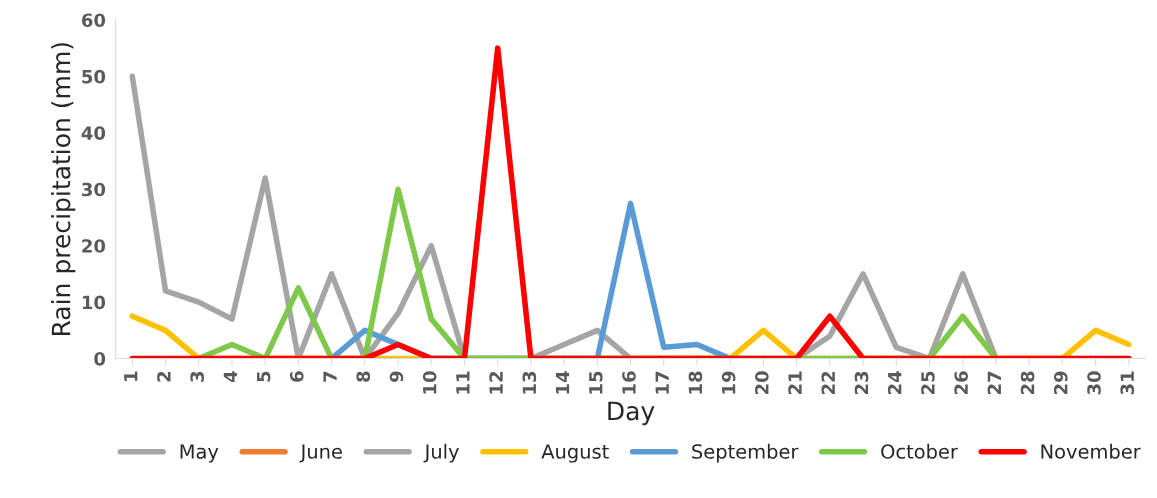 The height and width of the screenshot is (498, 1157). What do you see at coordinates (63, 189) in the screenshot?
I see `y-axis-title: Rain precipitation (mm)` at bounding box center [63, 189].